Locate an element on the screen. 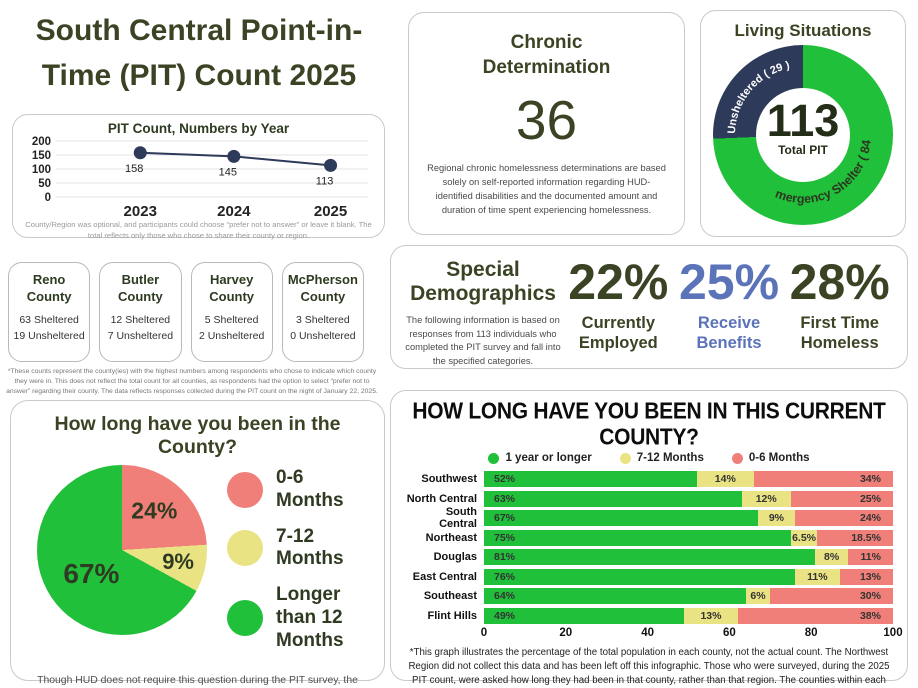 This screenshot has height=688, width=918. line-chart-value-label: 145 is located at coordinates (228, 172).